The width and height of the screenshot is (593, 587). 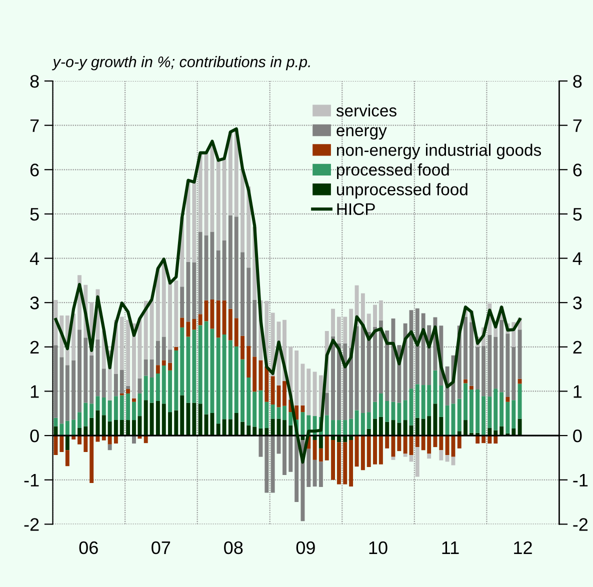 What do you see at coordinates (577, 214) in the screenshot?
I see `y2-tick-label: 5` at bounding box center [577, 214].